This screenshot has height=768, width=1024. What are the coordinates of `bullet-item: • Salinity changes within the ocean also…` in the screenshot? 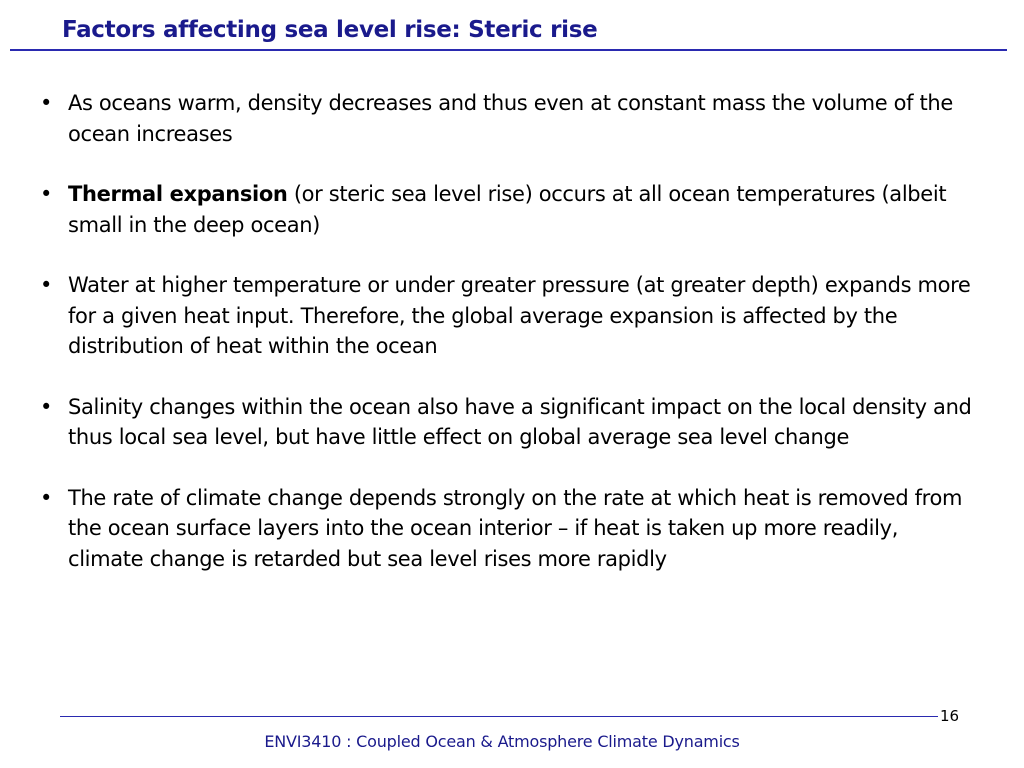 It's located at (507, 422).